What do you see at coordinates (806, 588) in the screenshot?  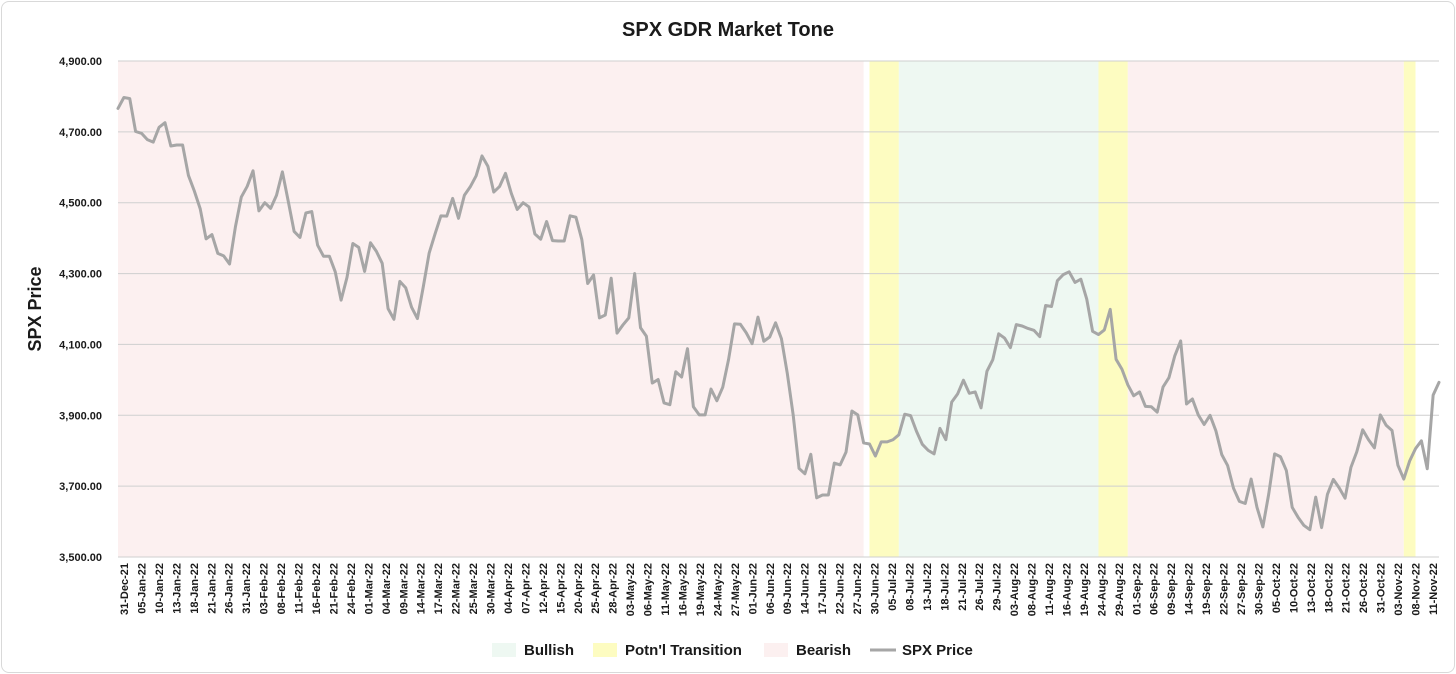 I see `x-tick-label: 14-Jun-22` at bounding box center [806, 588].